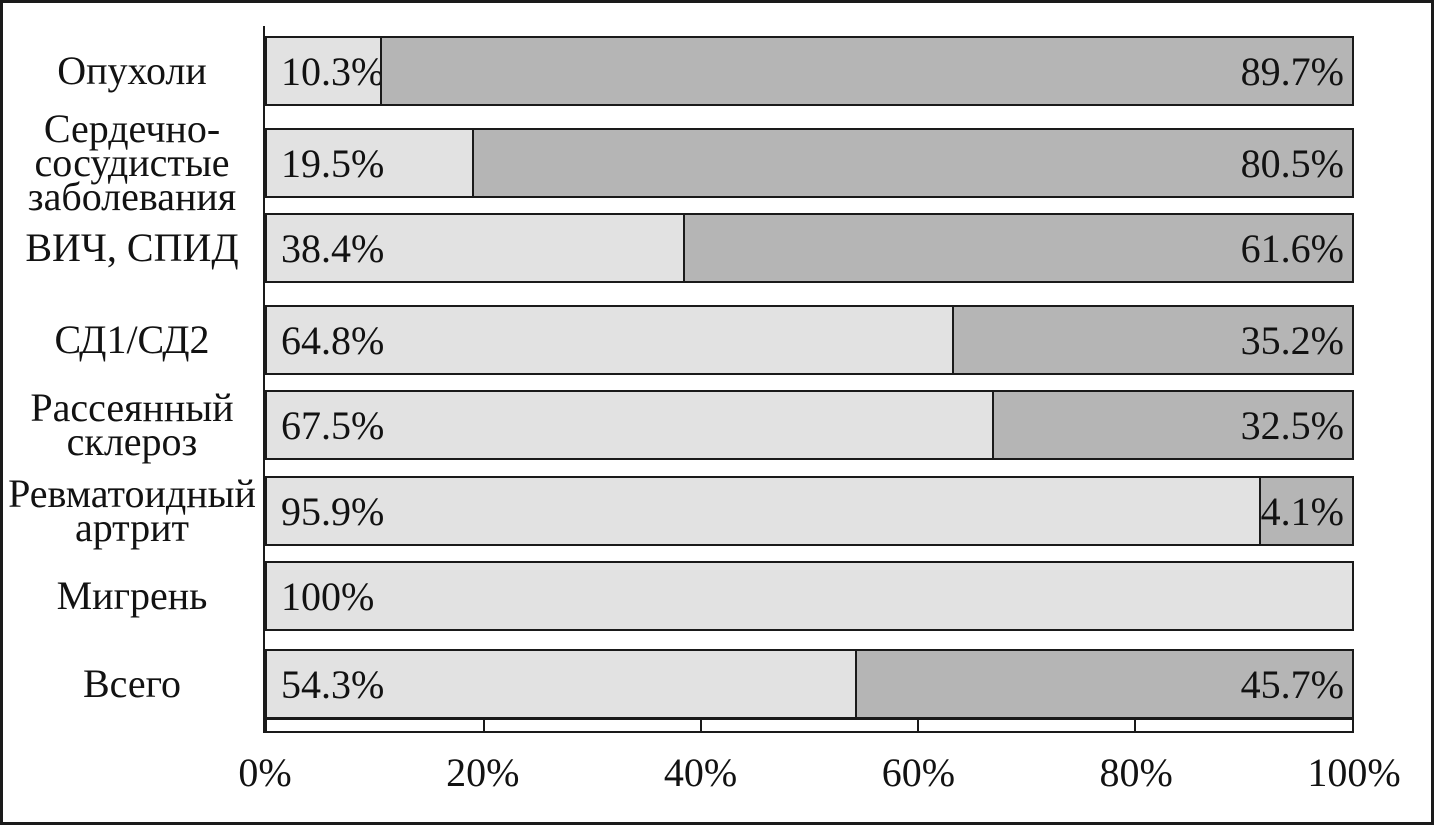 The image size is (1434, 825). Describe the element at coordinates (333, 425) in the screenshot. I see `segment-value-label: 67.5%` at that location.